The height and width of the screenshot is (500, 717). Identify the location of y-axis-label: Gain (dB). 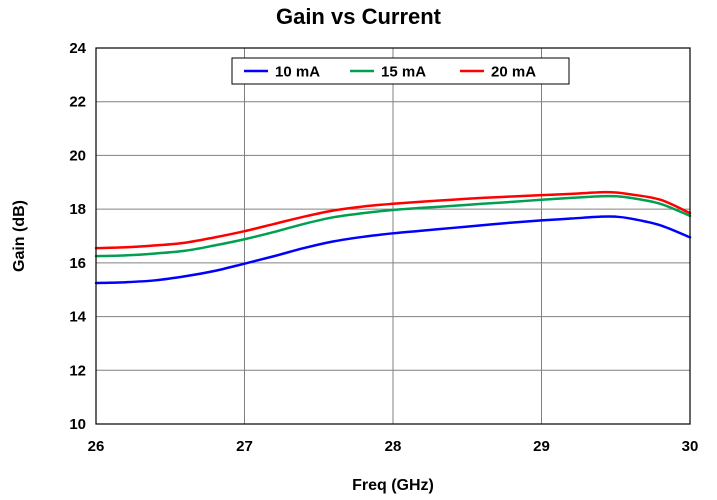
(19, 236).